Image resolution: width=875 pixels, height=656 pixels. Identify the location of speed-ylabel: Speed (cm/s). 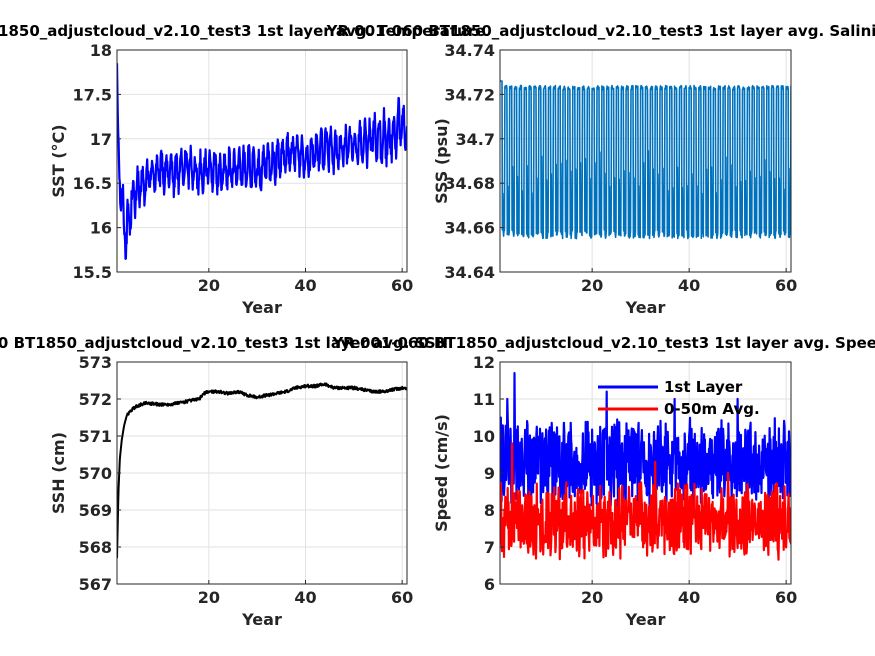
(441, 473).